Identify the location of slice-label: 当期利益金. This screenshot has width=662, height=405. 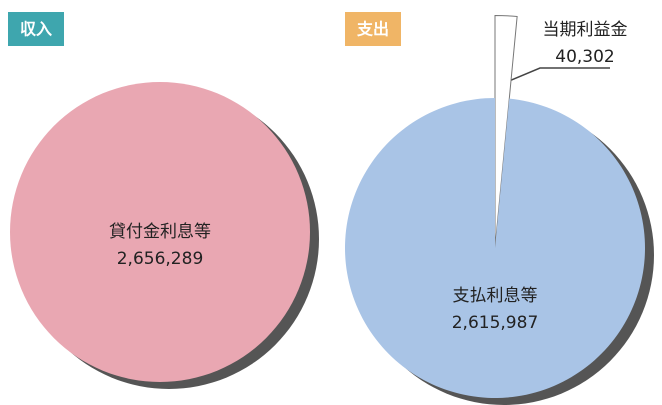
(585, 30).